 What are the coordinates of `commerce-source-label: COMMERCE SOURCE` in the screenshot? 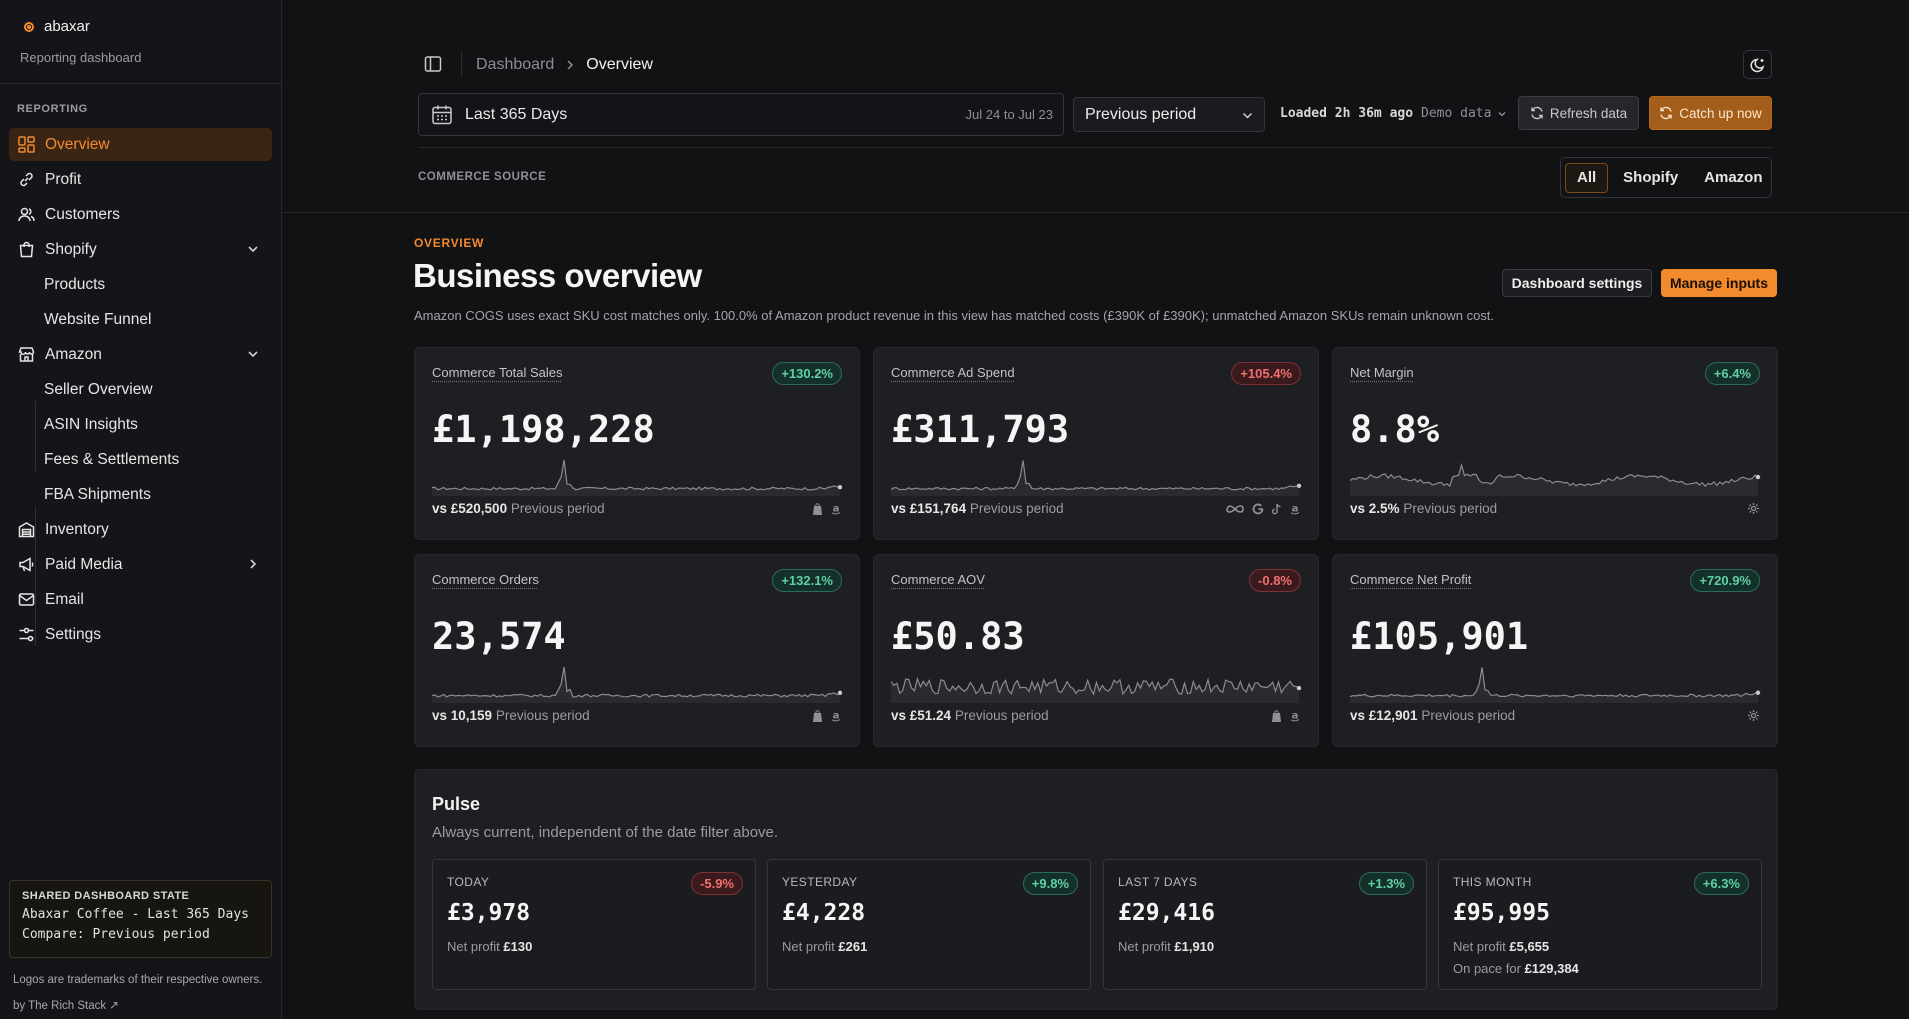 It's located at (482, 177).